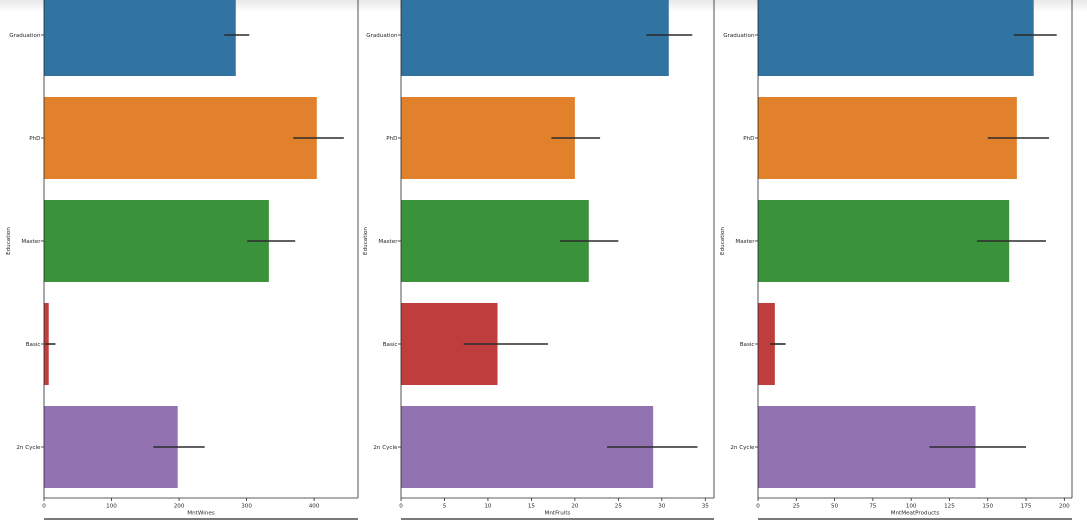 The height and width of the screenshot is (520, 1087). I want to click on x-tick-label: 400, so click(314, 507).